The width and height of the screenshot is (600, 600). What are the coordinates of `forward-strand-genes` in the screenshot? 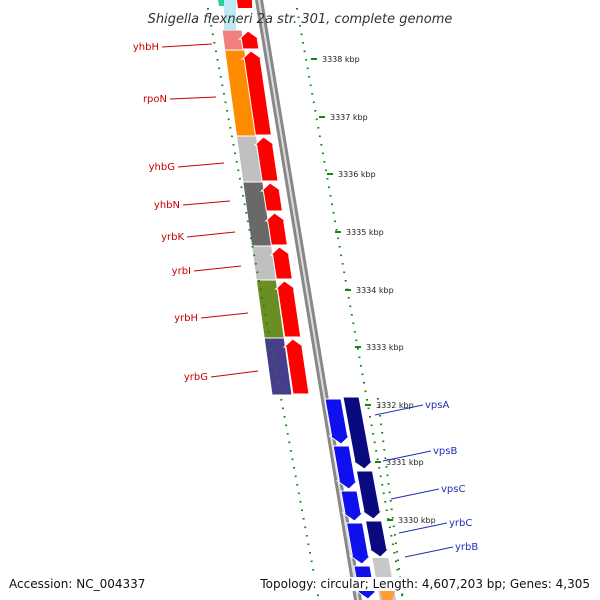 It's located at (273, 197).